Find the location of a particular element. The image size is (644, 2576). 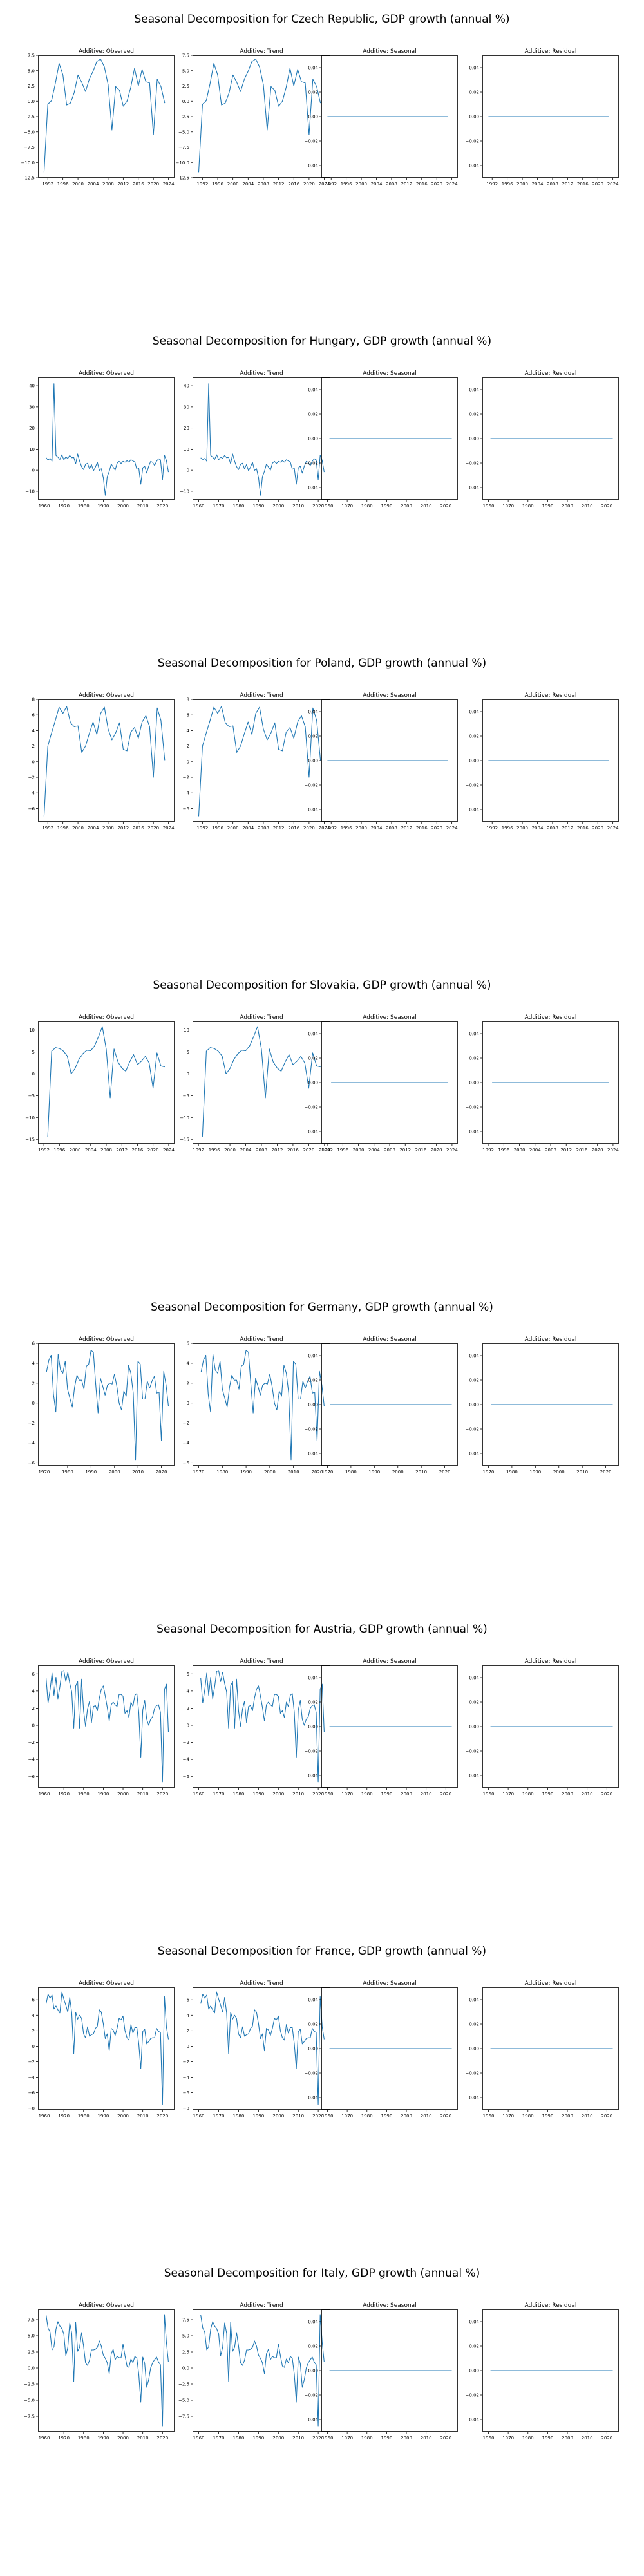

y-tick-label: −7.5 is located at coordinates (30, 2417).